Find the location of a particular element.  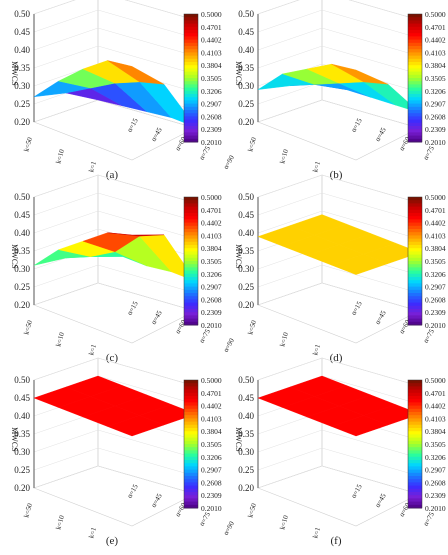

wall is located at coordinates (290, 61).